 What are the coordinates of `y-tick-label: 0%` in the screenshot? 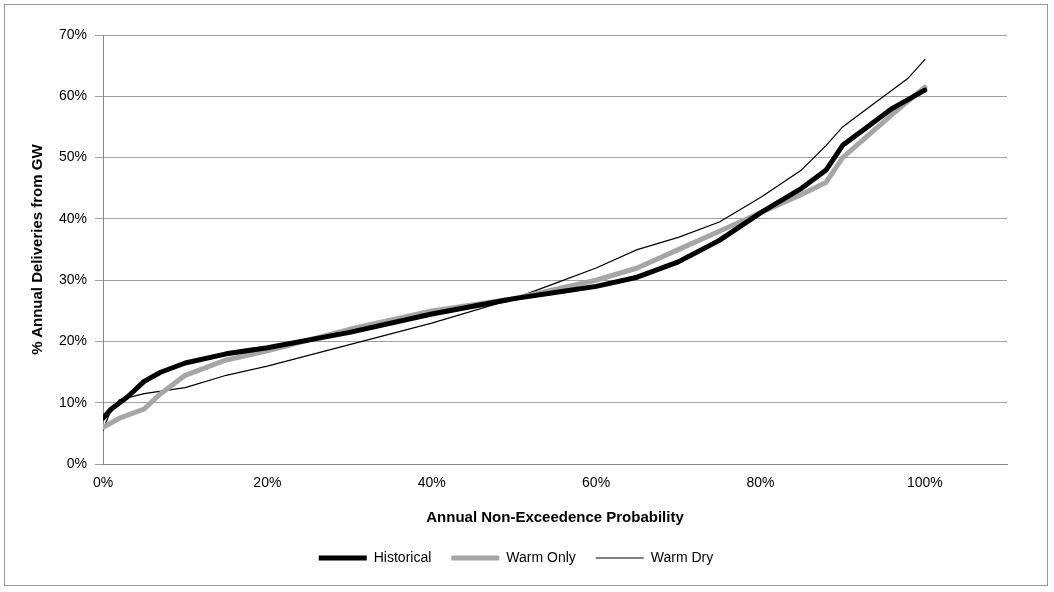 It's located at (77, 463).